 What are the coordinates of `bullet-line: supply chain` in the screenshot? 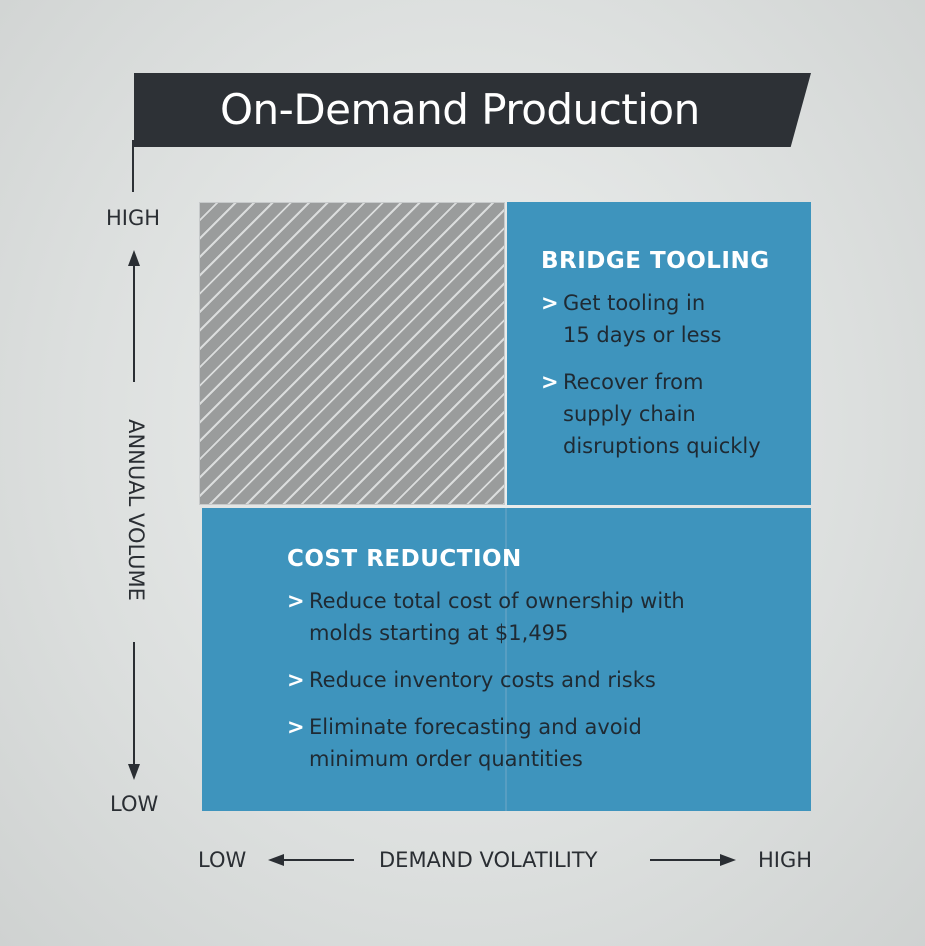 It's located at (629, 414).